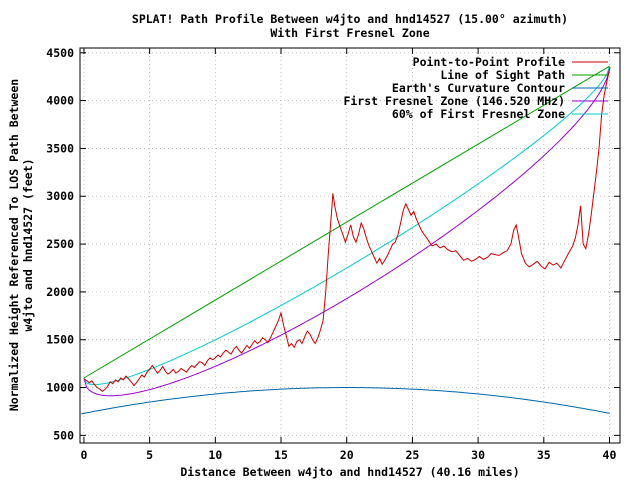  I want to click on y-tick-label: 1000, so click(60, 388).